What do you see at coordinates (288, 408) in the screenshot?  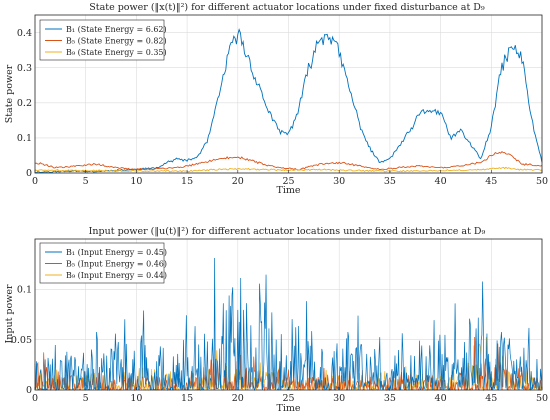 I see `input-power-xlabel: Time` at bounding box center [288, 408].